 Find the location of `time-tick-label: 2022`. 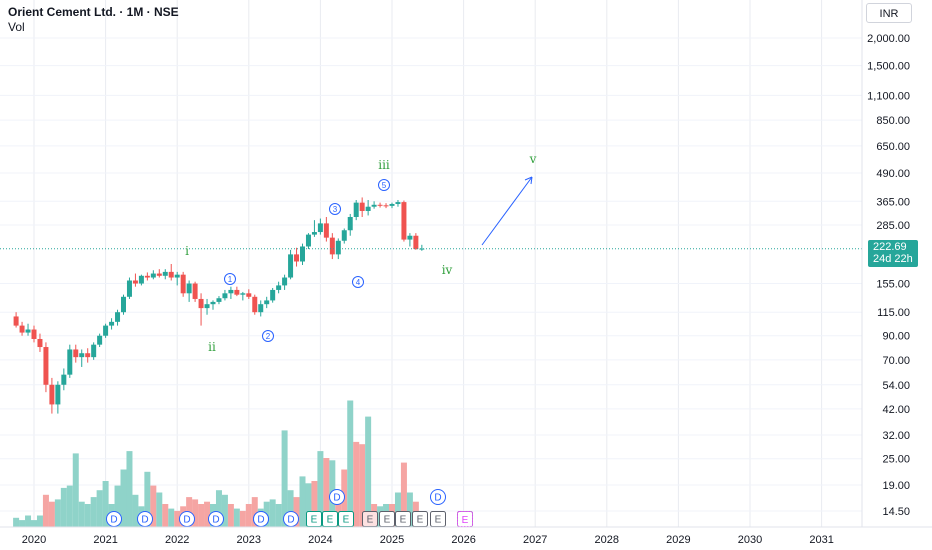

time-tick-label: 2022 is located at coordinates (177, 540).